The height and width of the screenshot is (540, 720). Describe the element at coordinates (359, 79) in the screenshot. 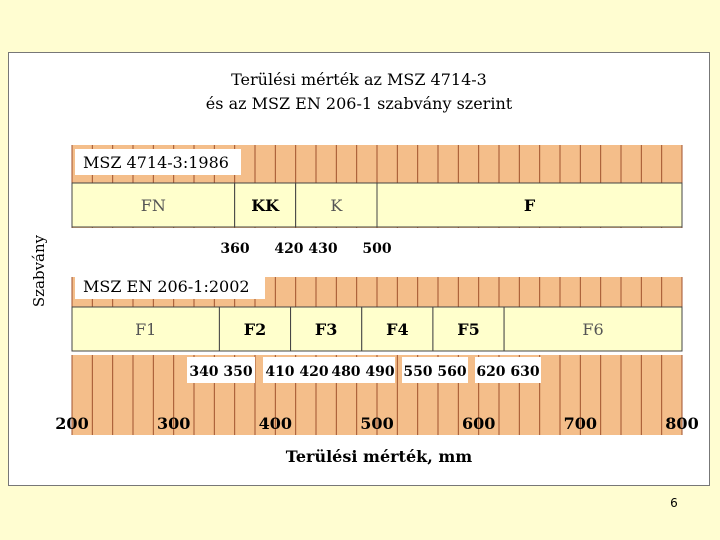

I see `chart-title-line1: Terülési mérték az MSZ 4714-3` at that location.